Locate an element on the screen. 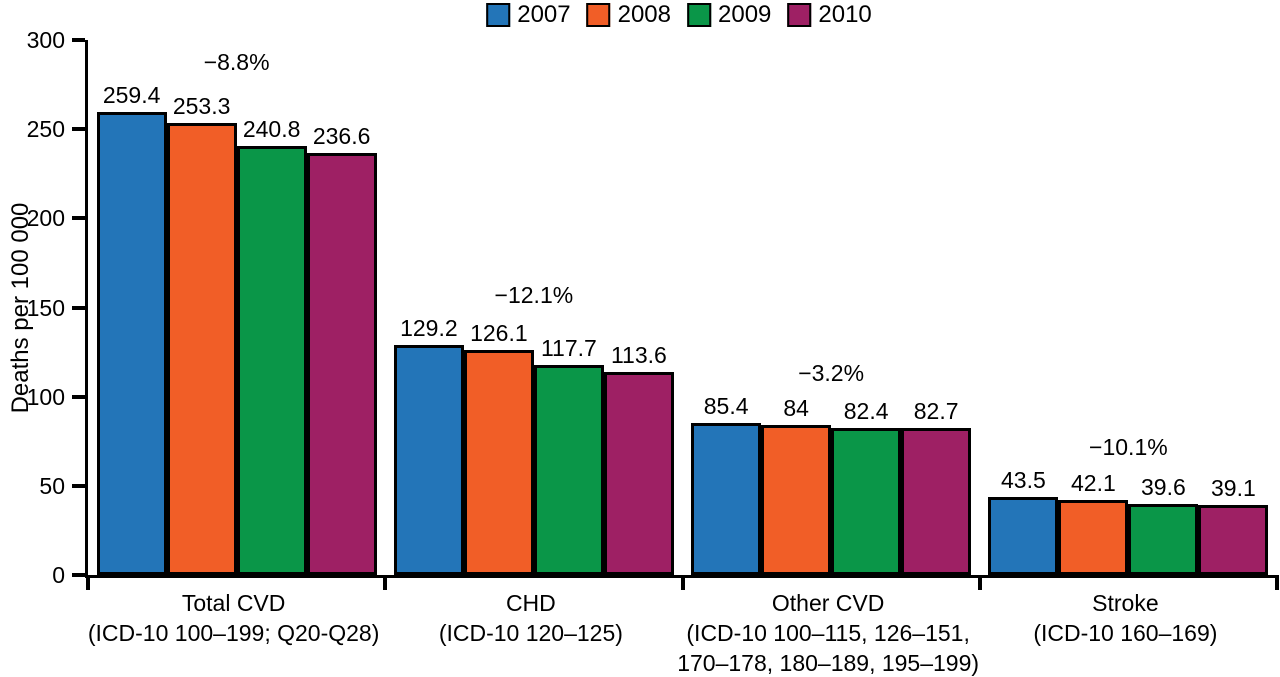 The image size is (1280, 677). legend-item: 2010 is located at coordinates (829, 14).